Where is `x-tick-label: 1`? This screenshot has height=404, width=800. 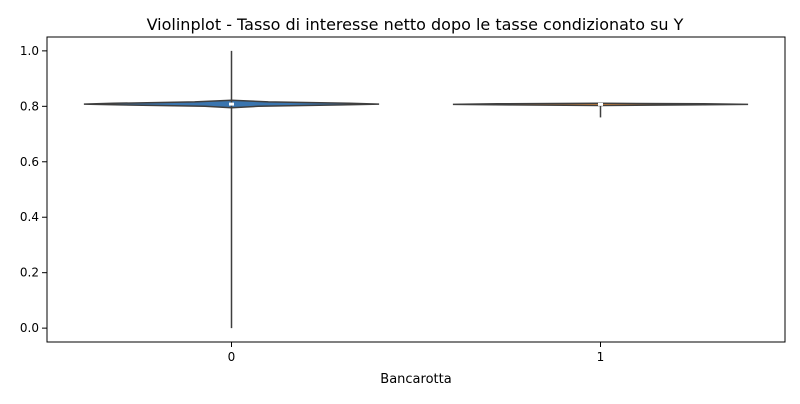 x-tick-label: 1 is located at coordinates (601, 357).